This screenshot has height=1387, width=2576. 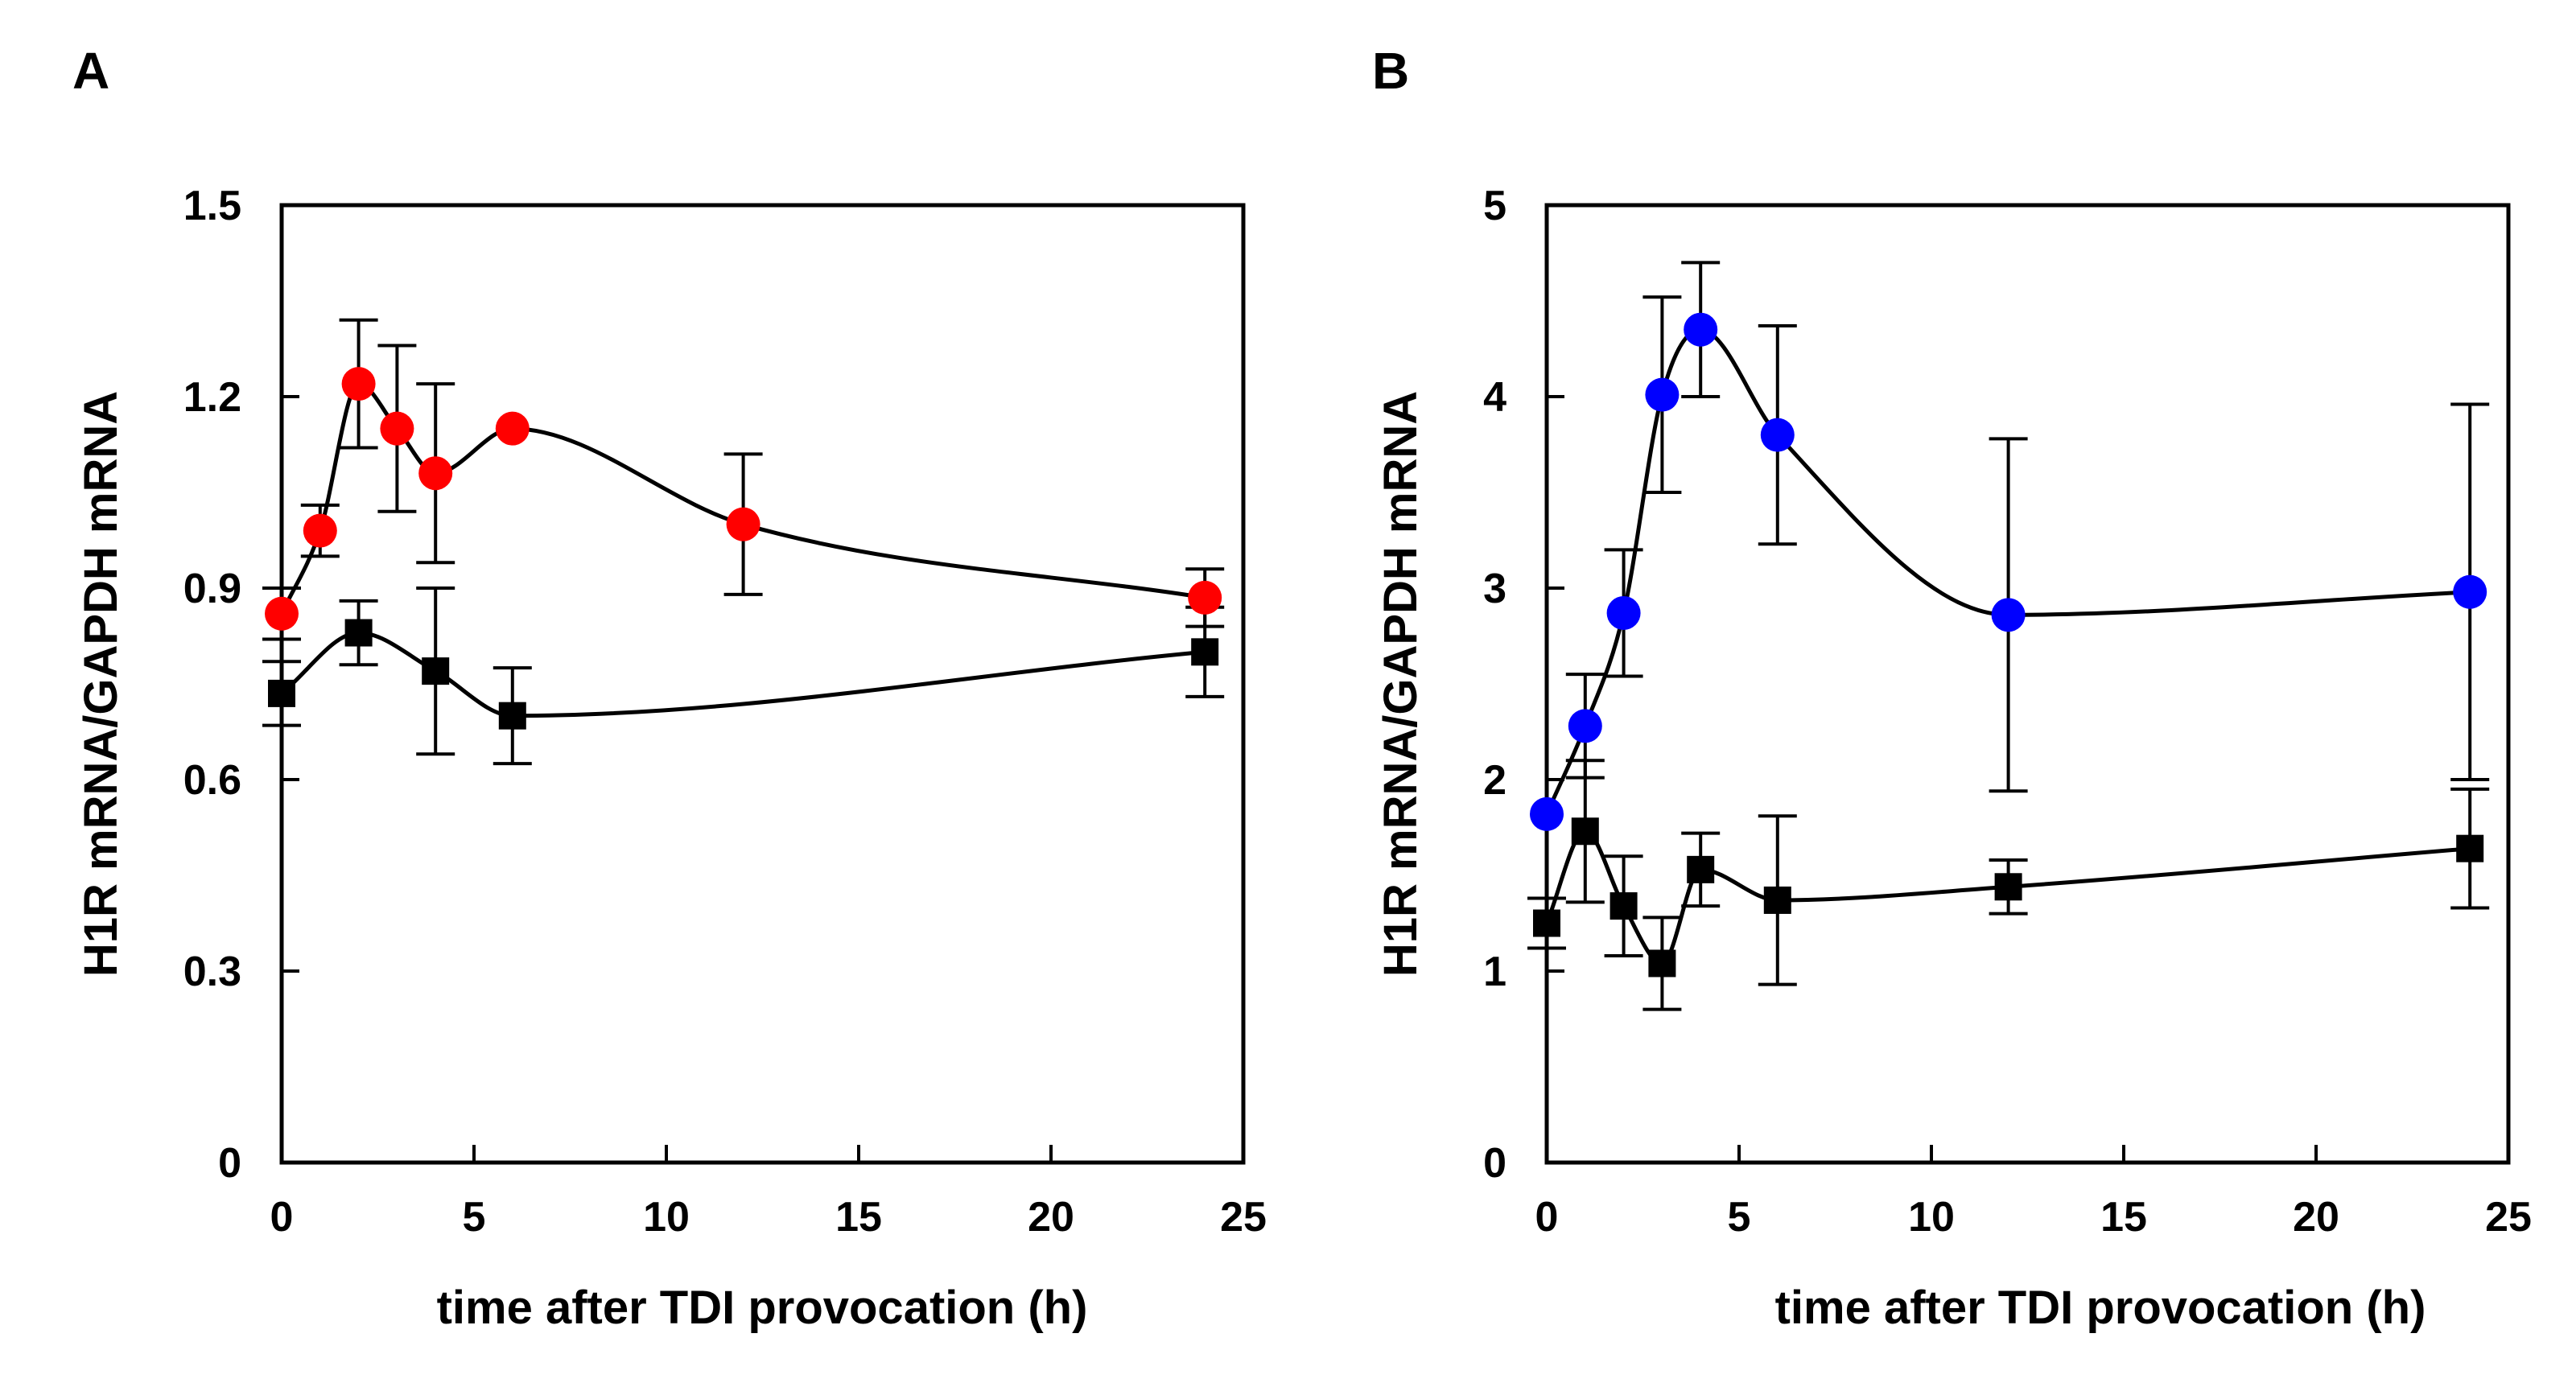 What do you see at coordinates (212, 589) in the screenshot?
I see `y-tick-label: 0.9` at bounding box center [212, 589].